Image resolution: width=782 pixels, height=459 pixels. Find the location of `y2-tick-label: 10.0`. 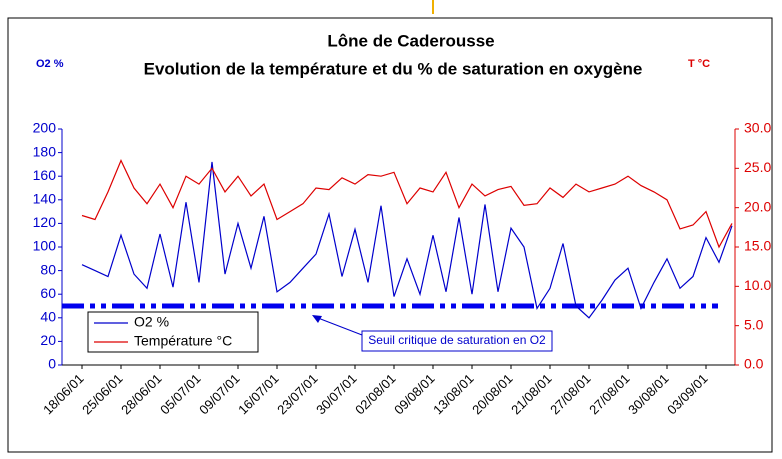

y2-tick-label: 10.0 is located at coordinates (757, 285).